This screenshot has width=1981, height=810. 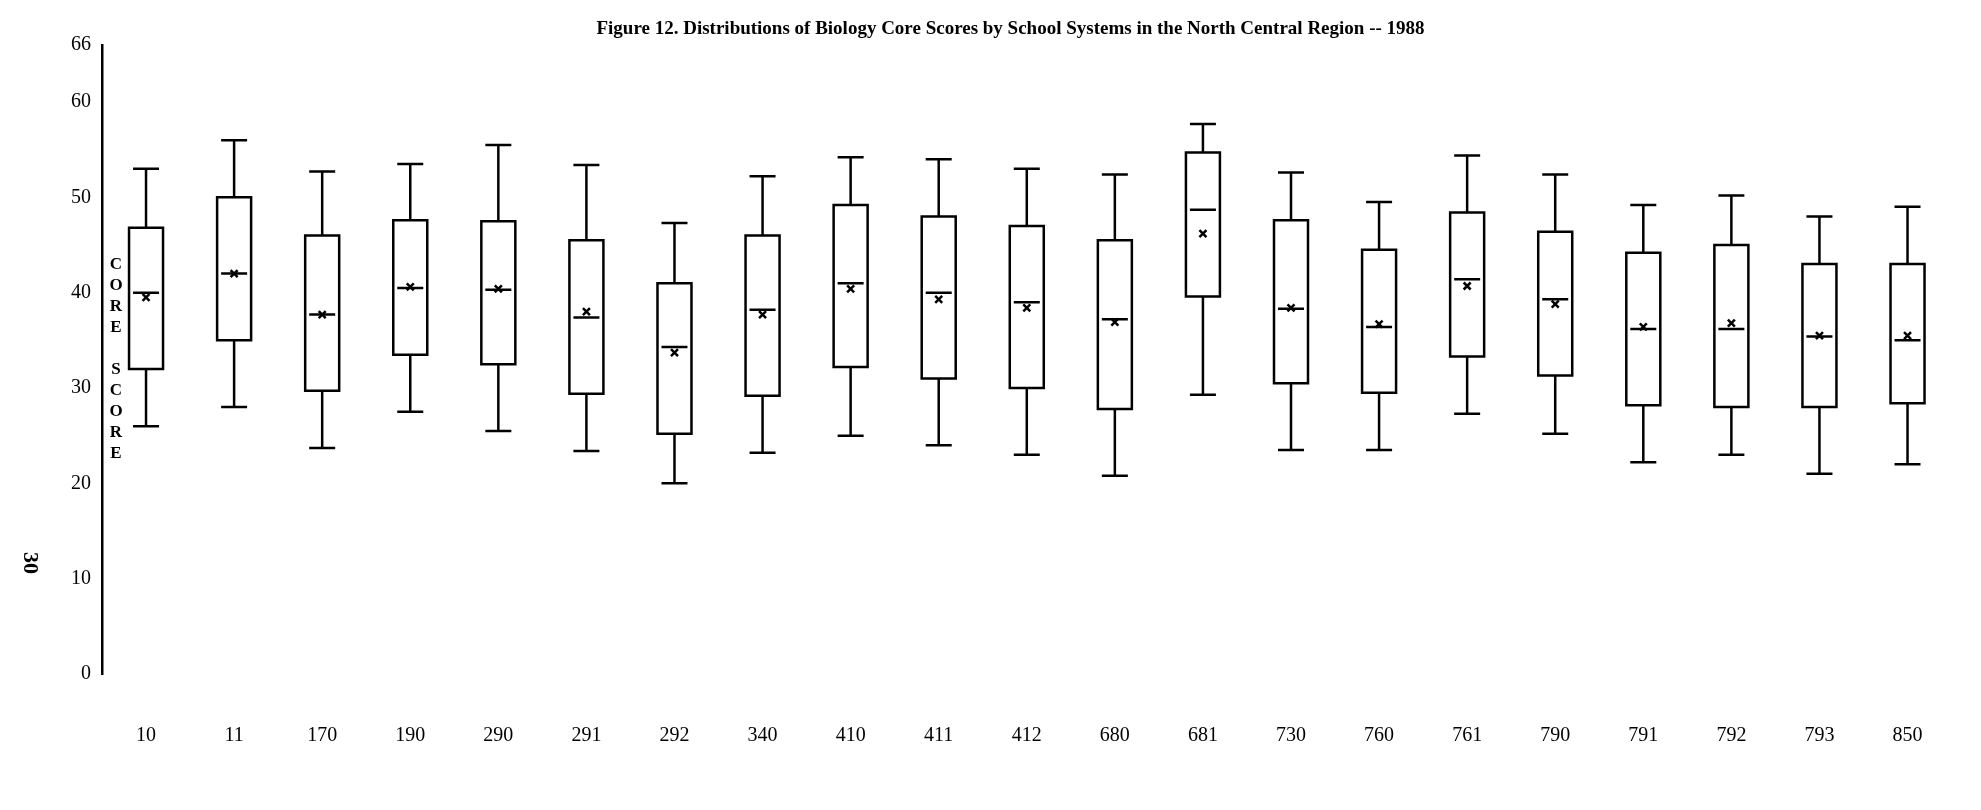 What do you see at coordinates (1291, 734) in the screenshot?
I see `x-tick-label: 730` at bounding box center [1291, 734].